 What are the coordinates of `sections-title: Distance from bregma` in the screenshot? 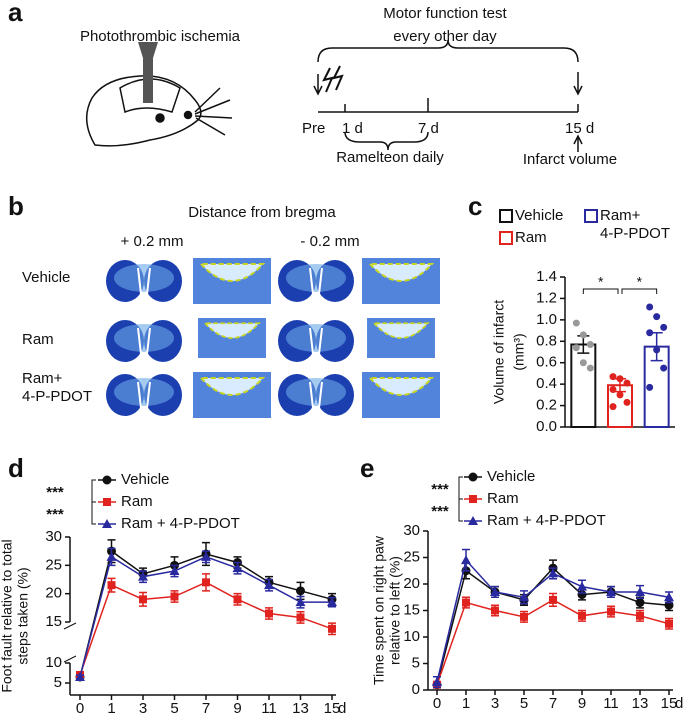 It's located at (262, 212).